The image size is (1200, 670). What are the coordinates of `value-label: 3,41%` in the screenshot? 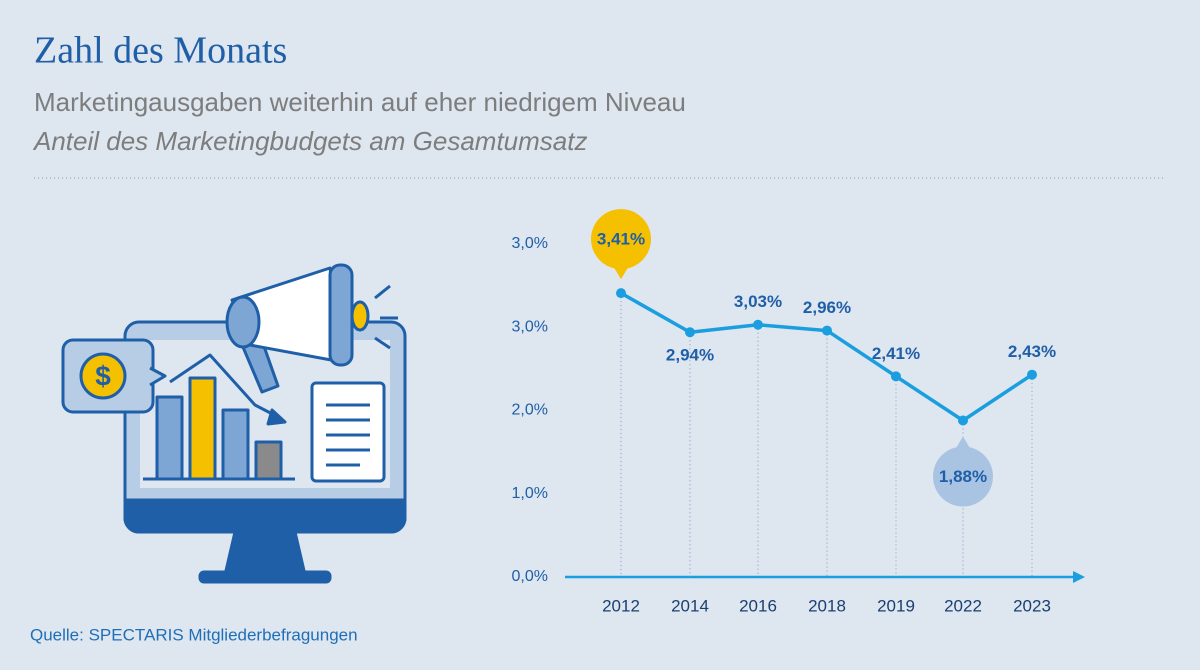 It's located at (621, 239).